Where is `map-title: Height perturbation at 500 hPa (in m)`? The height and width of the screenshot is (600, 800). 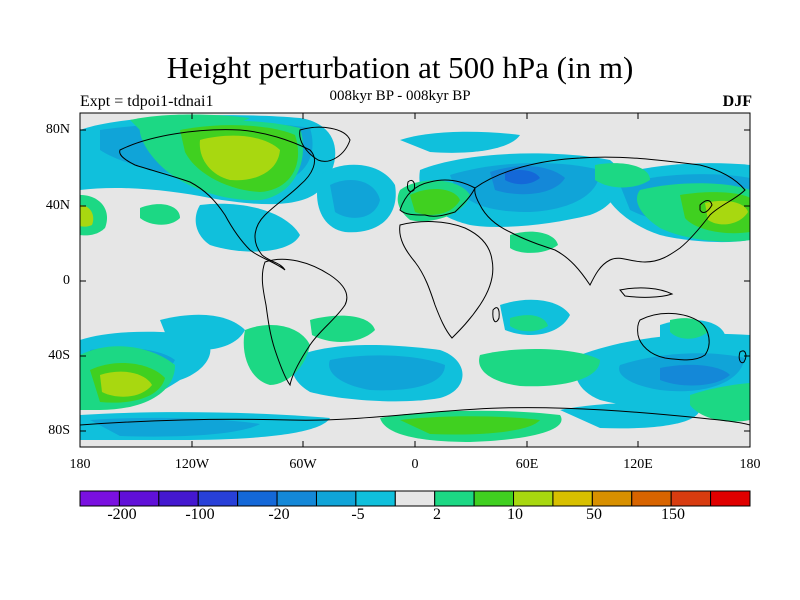
map-title: Height perturbation at 500 hPa (in m) is located at coordinates (400, 67).